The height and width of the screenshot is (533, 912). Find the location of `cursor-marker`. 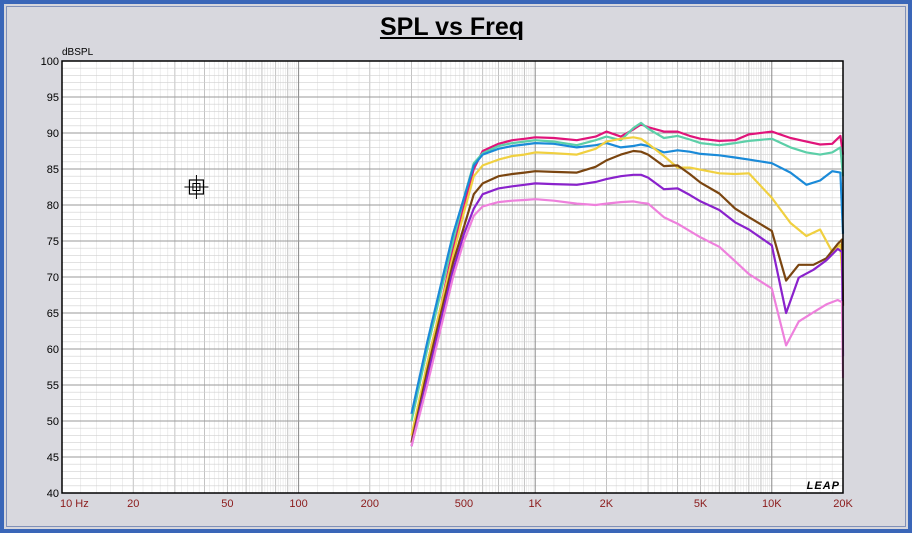

cursor-marker is located at coordinates (196, 187).